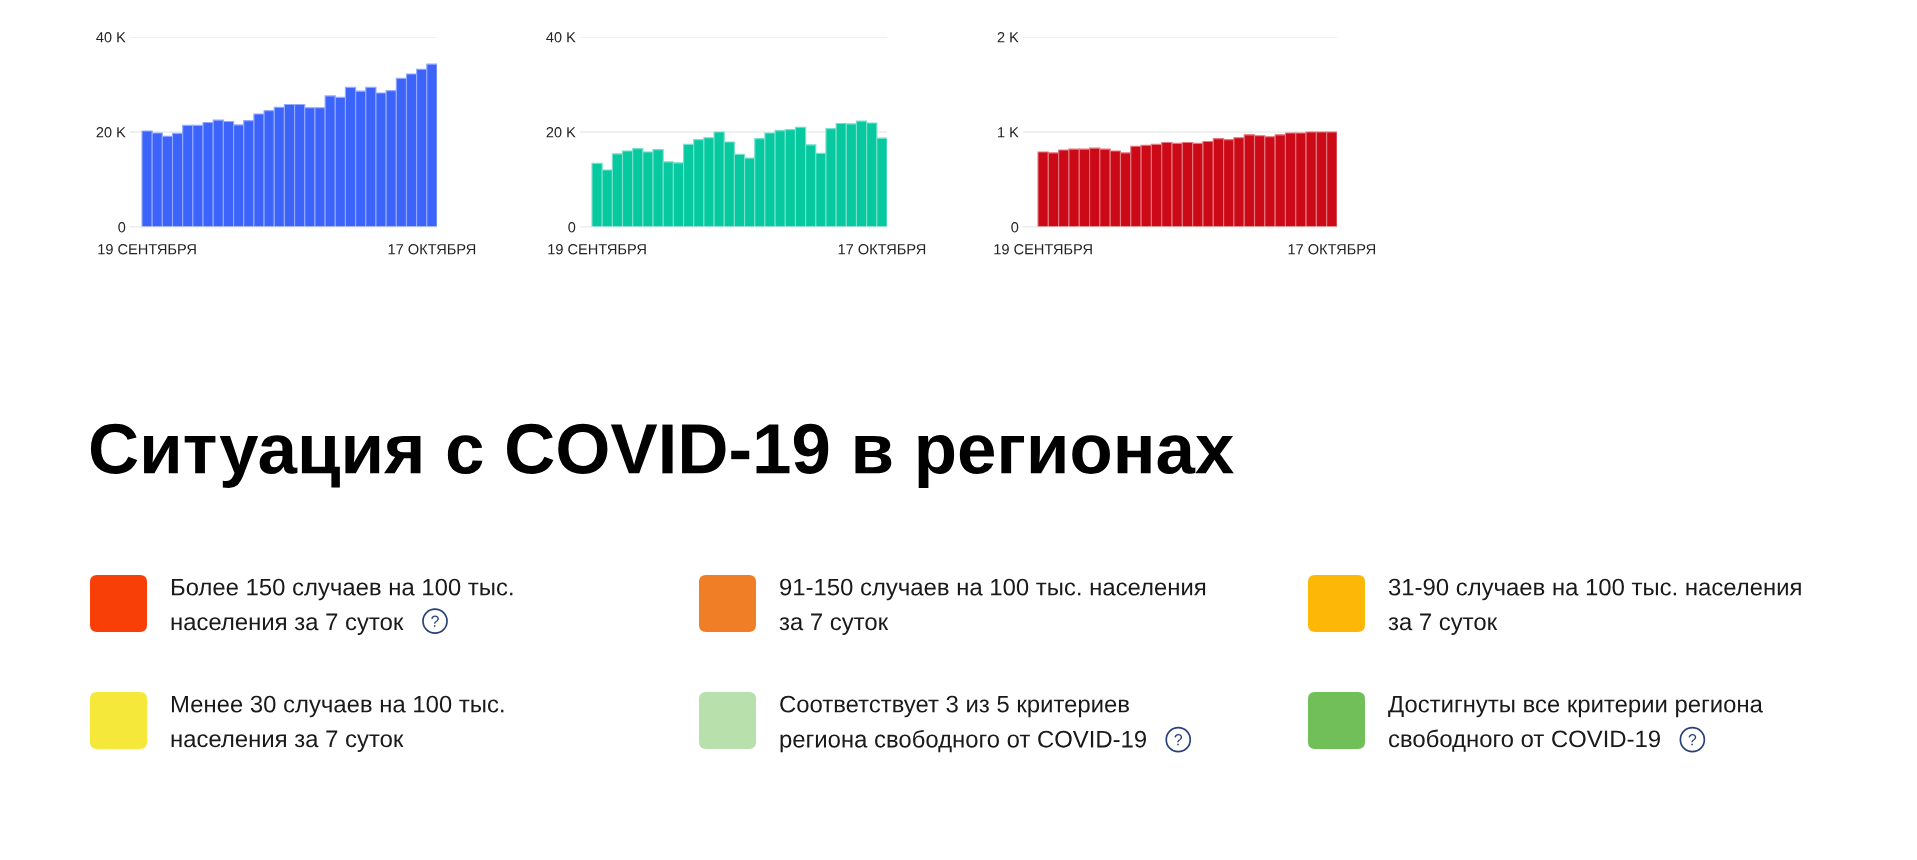  I want to click on y-tick-label: 1 K, so click(1008, 132).